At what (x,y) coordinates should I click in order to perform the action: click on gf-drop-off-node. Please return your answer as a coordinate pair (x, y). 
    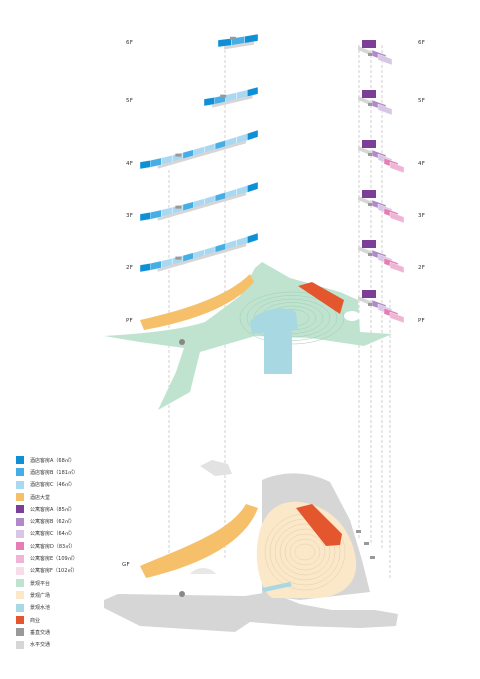
    Looking at the image, I should click on (182, 594).